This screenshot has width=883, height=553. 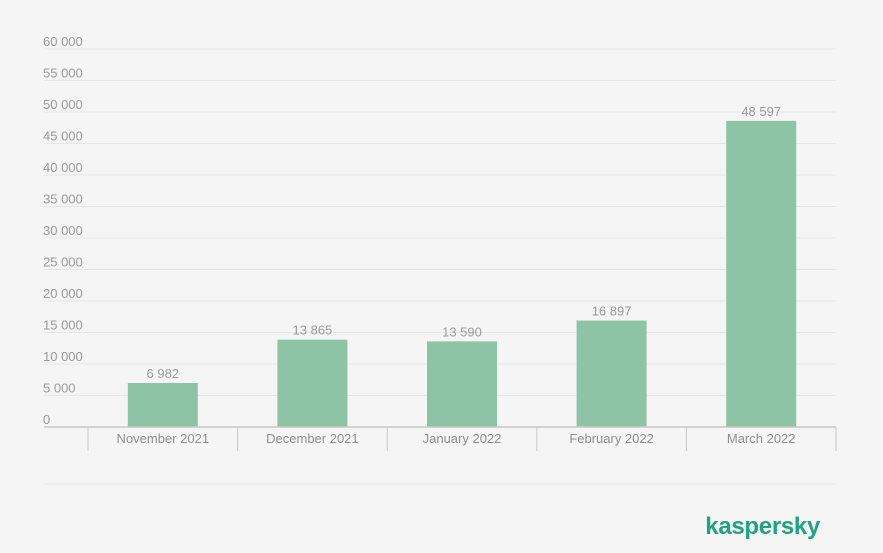 What do you see at coordinates (163, 438) in the screenshot?
I see `x-category-label: November 2021` at bounding box center [163, 438].